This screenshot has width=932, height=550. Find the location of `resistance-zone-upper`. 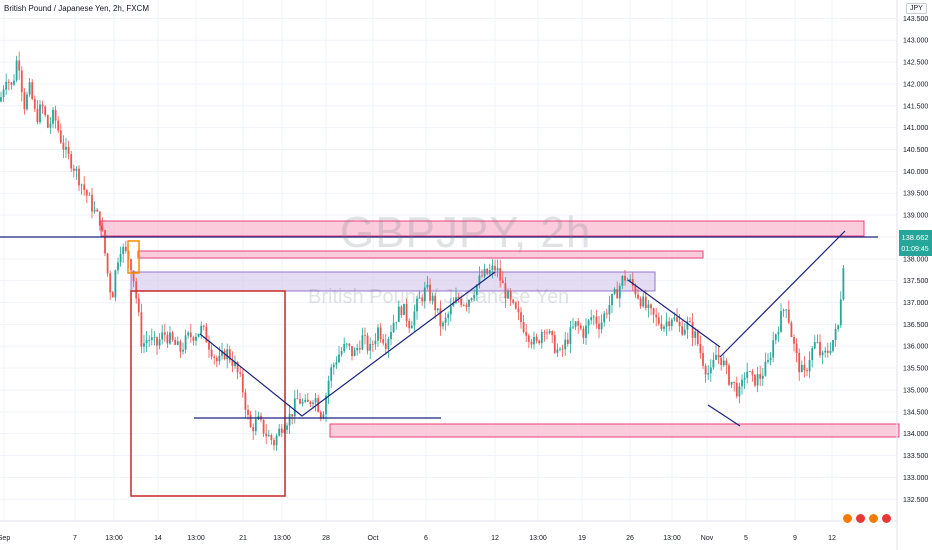

resistance-zone-upper is located at coordinates (482, 228).